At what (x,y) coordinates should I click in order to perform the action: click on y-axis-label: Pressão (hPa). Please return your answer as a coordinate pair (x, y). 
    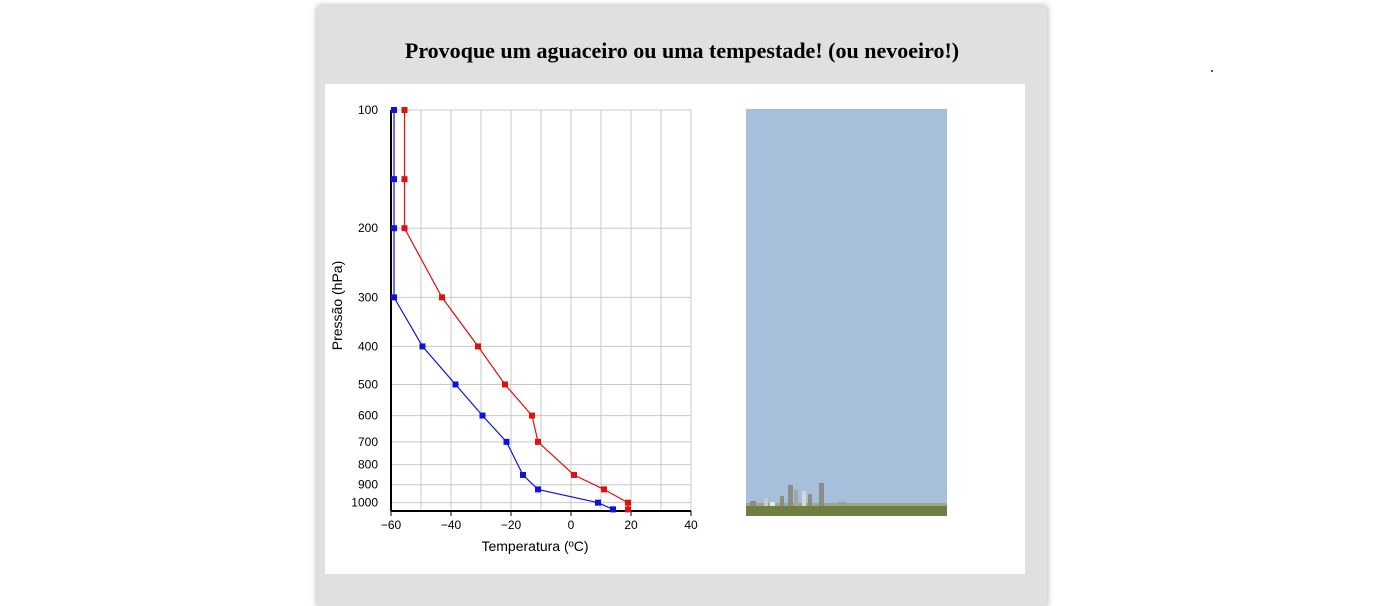
    Looking at the image, I should click on (337, 305).